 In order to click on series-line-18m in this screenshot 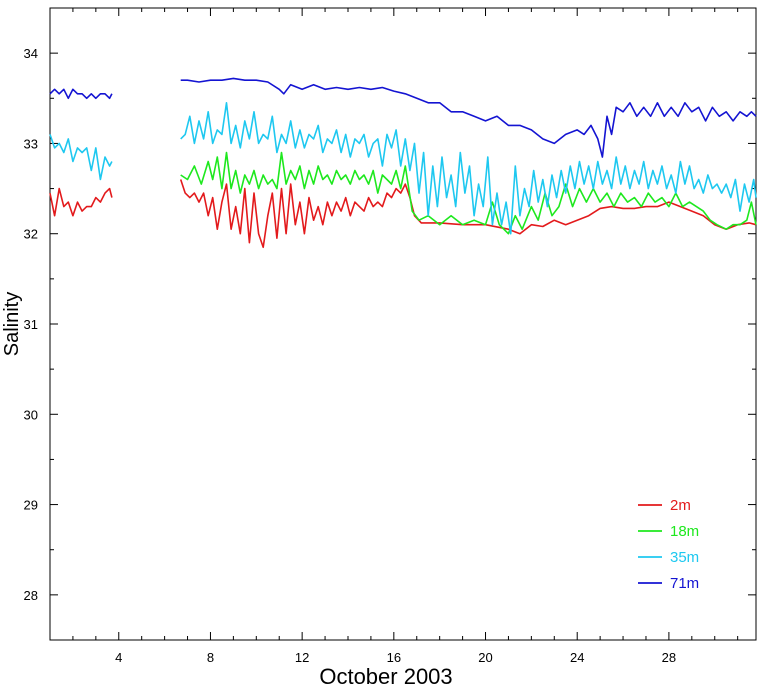, I will do `click(468, 193)`.